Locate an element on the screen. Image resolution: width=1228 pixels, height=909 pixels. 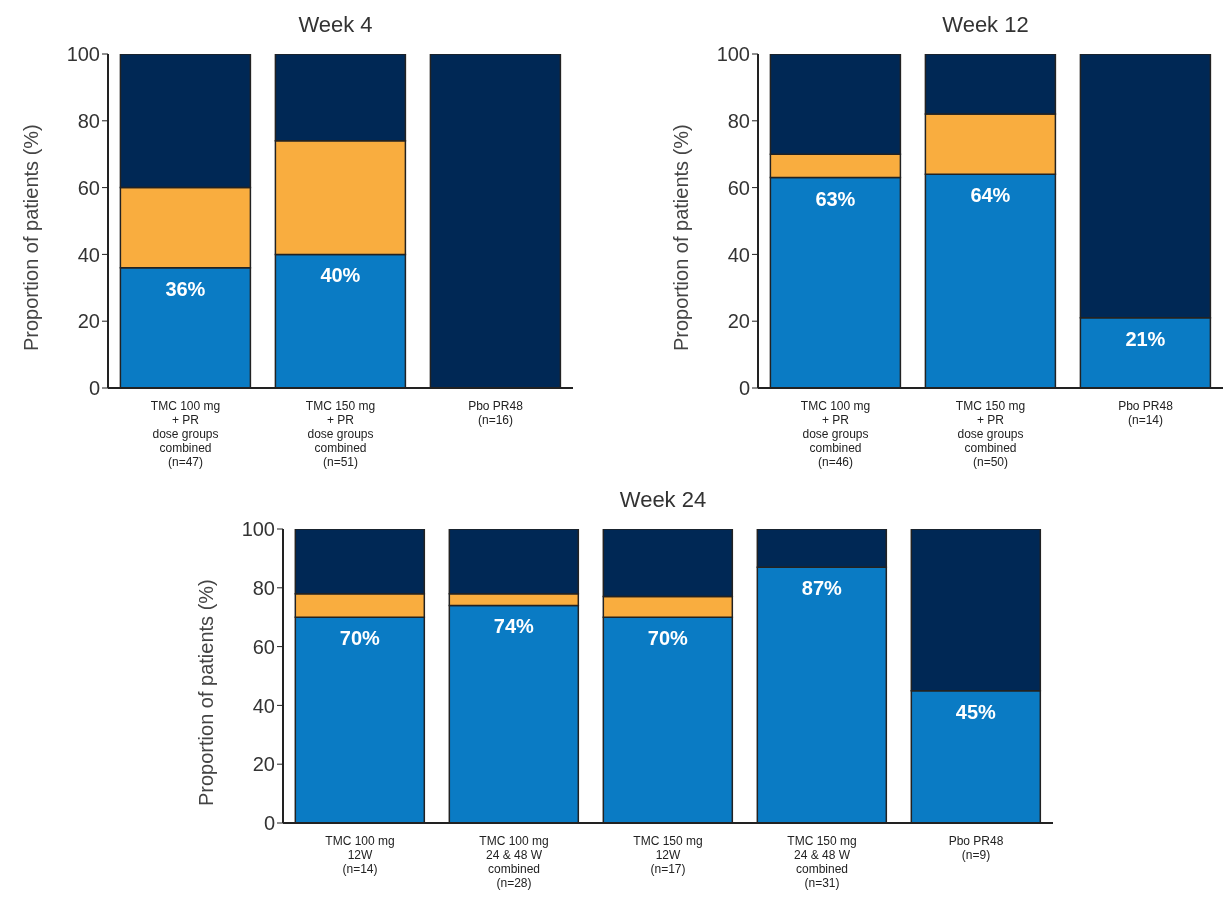
x-tick-label: Pbo PR48 (n=9) is located at coordinates (976, 848).